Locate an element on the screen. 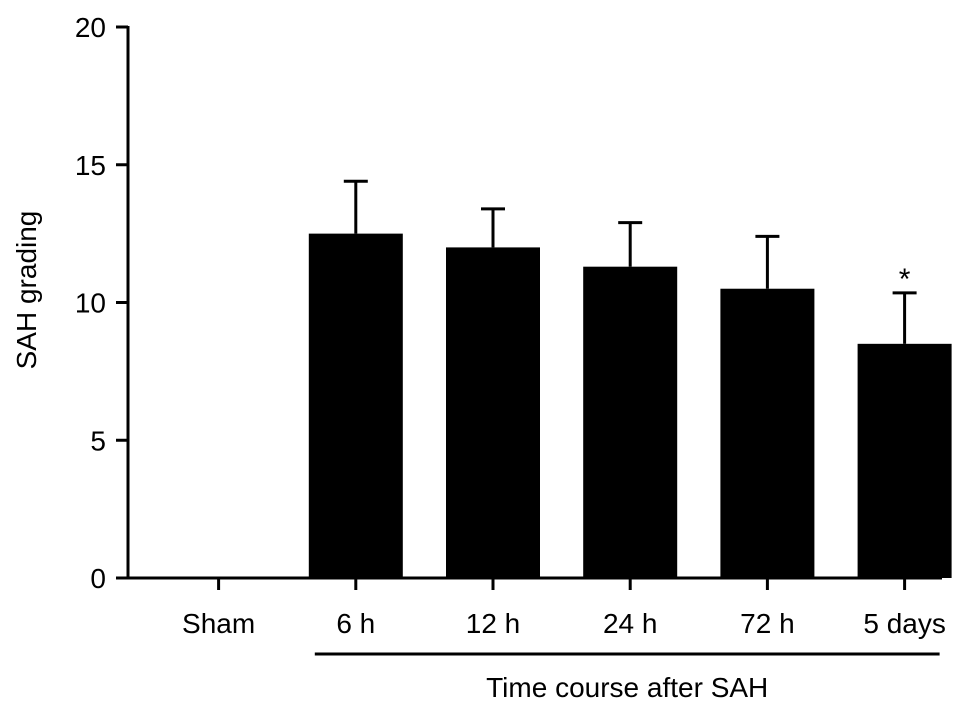  x-axis-label: Time course after SAH is located at coordinates (627, 687).